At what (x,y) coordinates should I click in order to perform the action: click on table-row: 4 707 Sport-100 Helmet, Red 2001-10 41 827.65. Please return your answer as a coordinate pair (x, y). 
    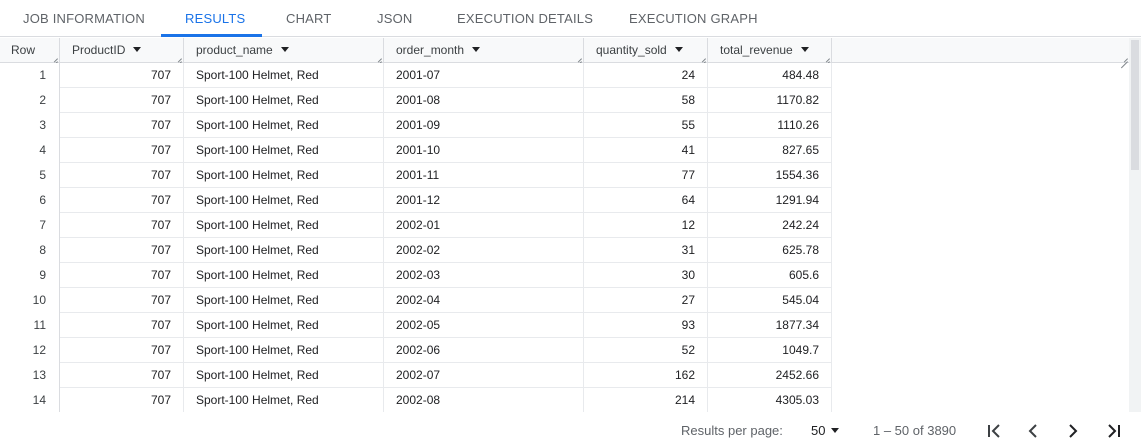
    Looking at the image, I should click on (416, 150).